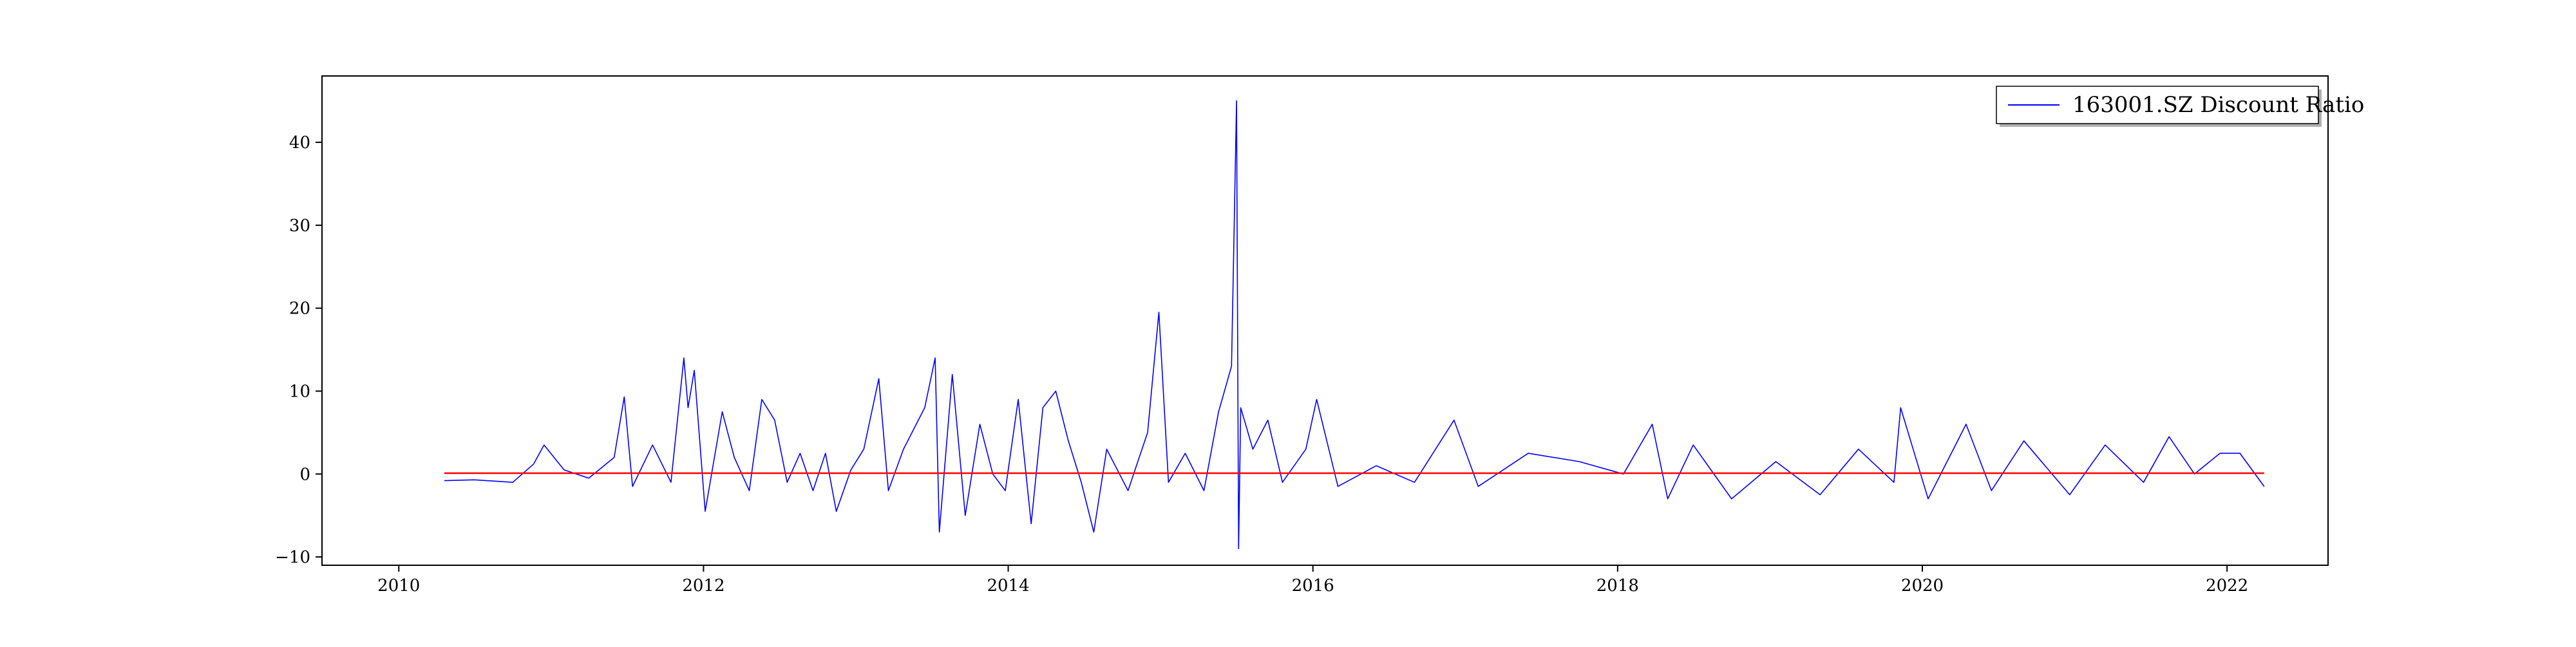 This screenshot has width=2576, height=647. What do you see at coordinates (1008, 585) in the screenshot?
I see `x-tick-label: 2014` at bounding box center [1008, 585].